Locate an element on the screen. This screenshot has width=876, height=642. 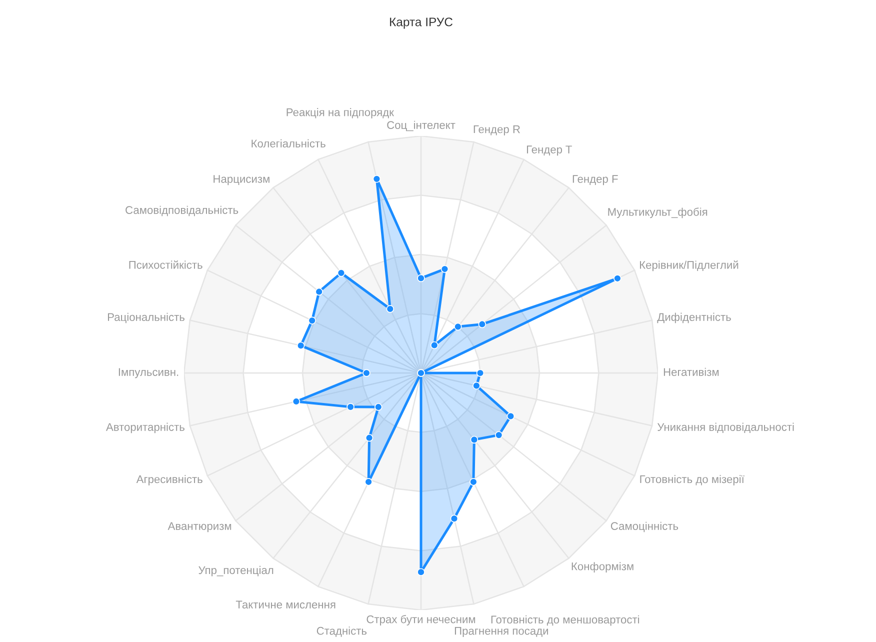
spoke-label: Гендер R is located at coordinates (497, 130).